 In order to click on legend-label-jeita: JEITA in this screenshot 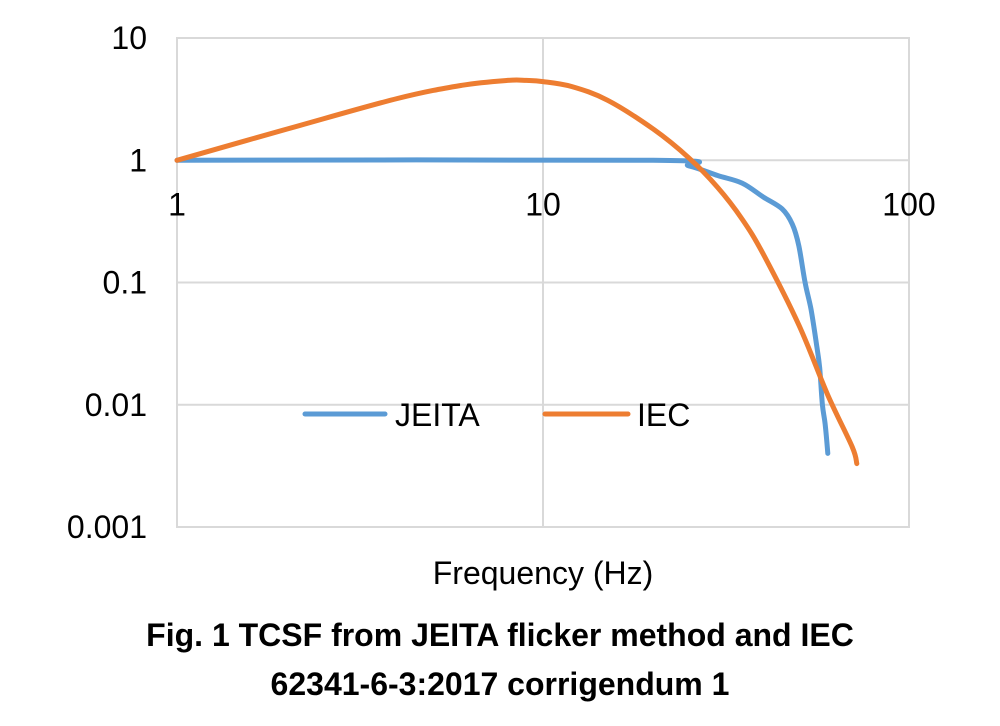, I will do `click(437, 415)`.